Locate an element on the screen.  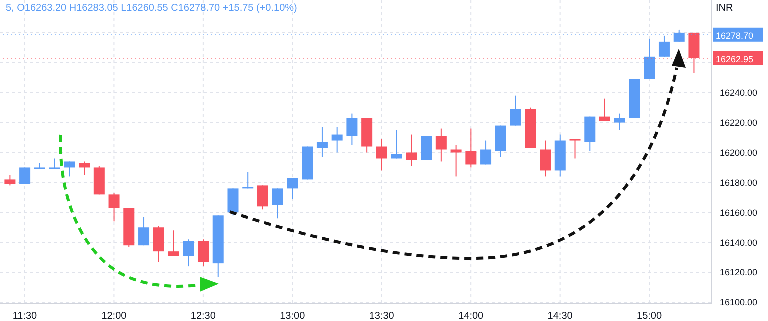
y-tick-label: 16220.00 is located at coordinates (739, 123).